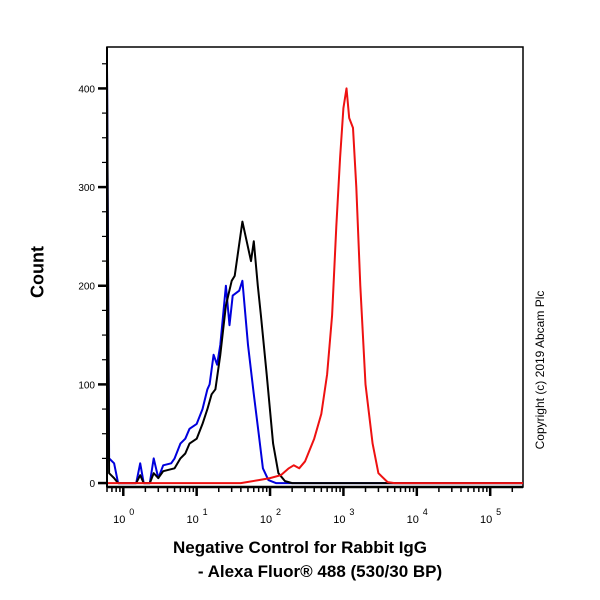 The height and width of the screenshot is (600, 600). Describe the element at coordinates (540, 370) in the screenshot. I see `copyright-text: Copyright (c) 2019 Abcam Plc` at that location.